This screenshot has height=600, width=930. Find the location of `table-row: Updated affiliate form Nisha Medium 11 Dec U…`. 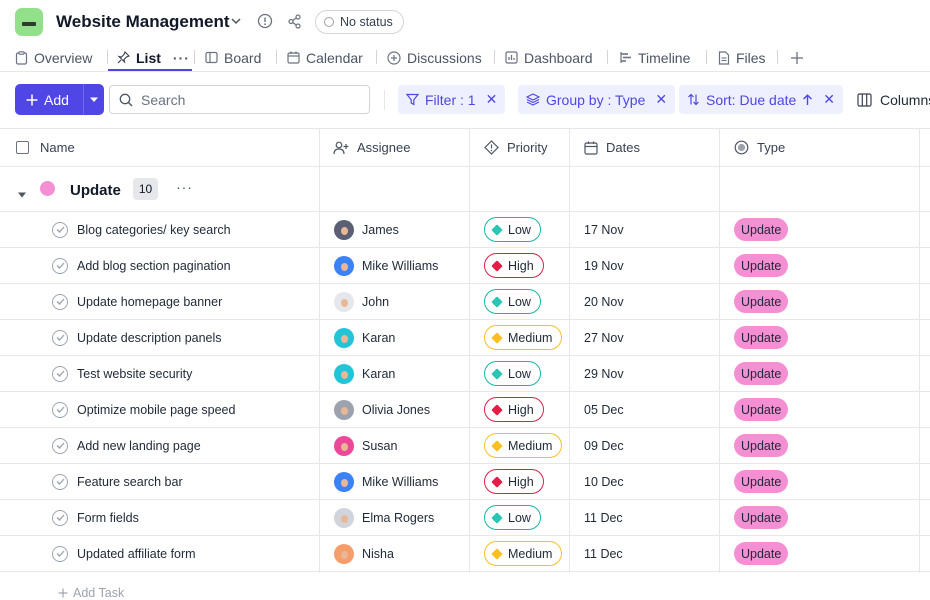

table-row: Updated affiliate form Nisha Medium 11 Dec U… is located at coordinates (465, 554).